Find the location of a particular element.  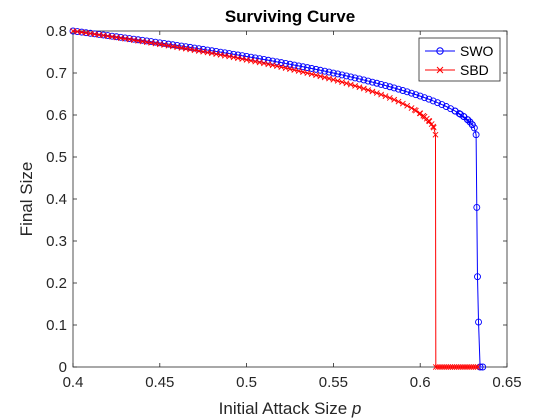

legend-swo-label: SWO is located at coordinates (477, 51).